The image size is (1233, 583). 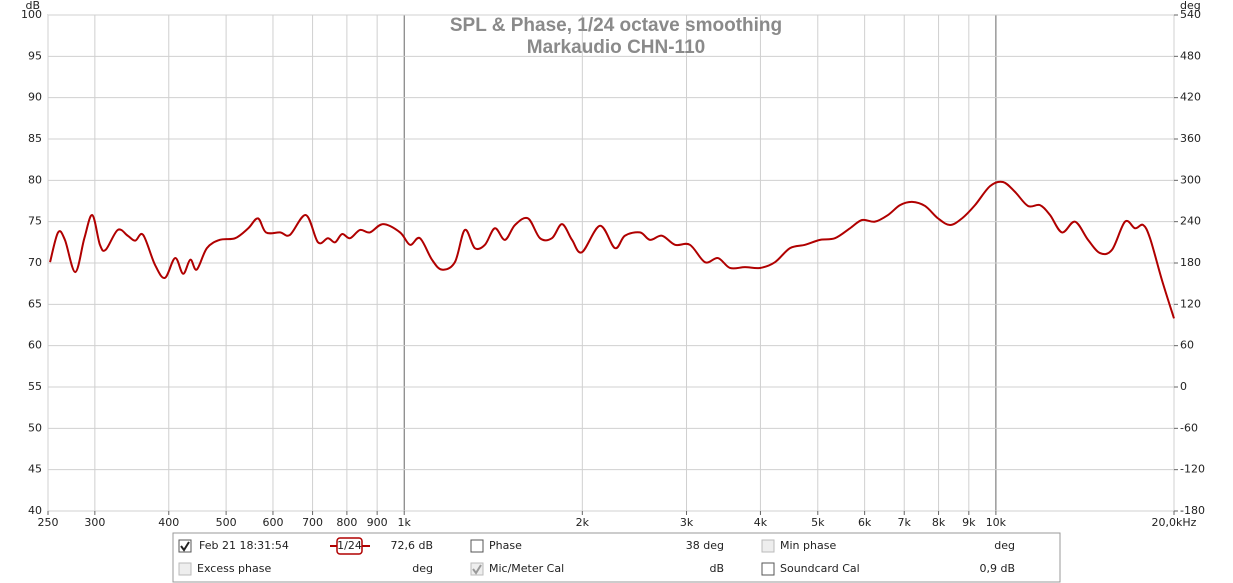 I want to click on x-tick-label: 3k, so click(x=687, y=522).